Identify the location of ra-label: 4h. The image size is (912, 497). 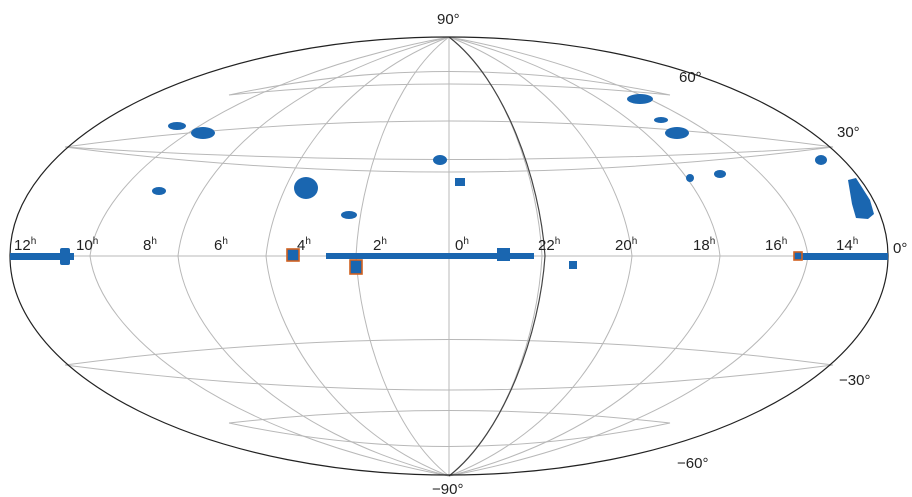
(304, 245).